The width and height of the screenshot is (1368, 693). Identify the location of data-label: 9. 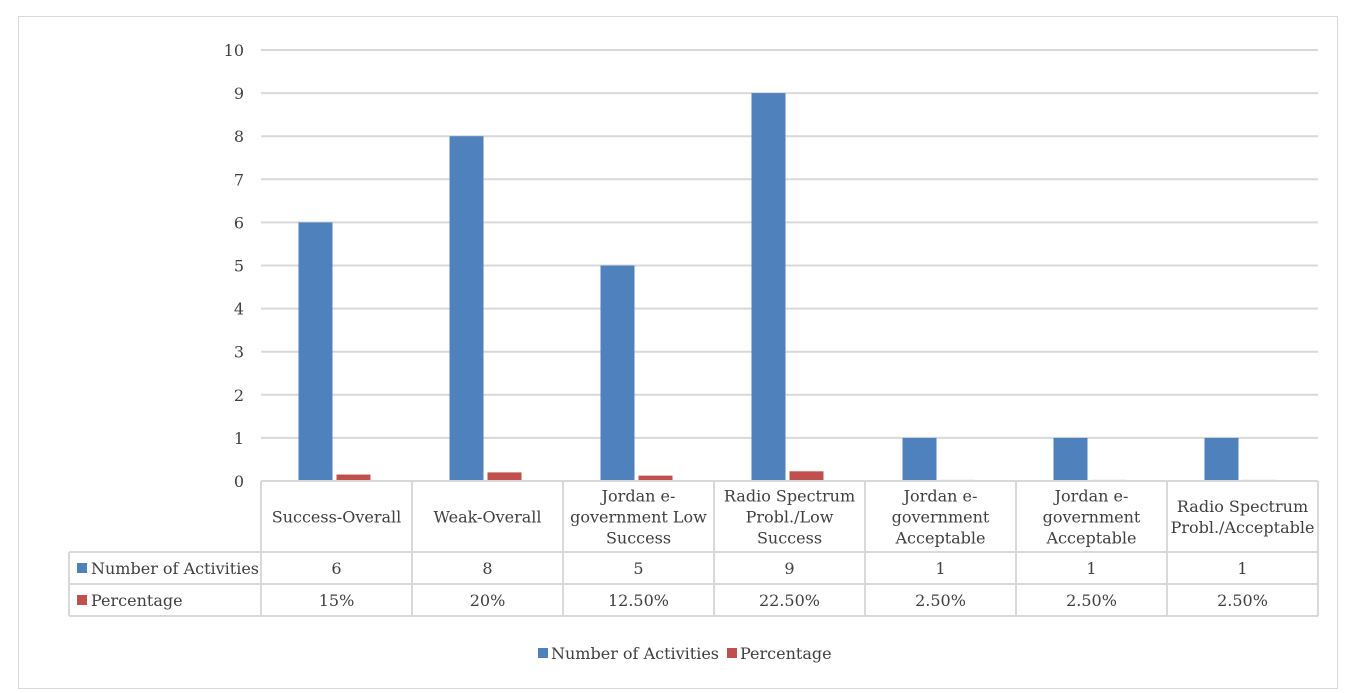
(789, 568).